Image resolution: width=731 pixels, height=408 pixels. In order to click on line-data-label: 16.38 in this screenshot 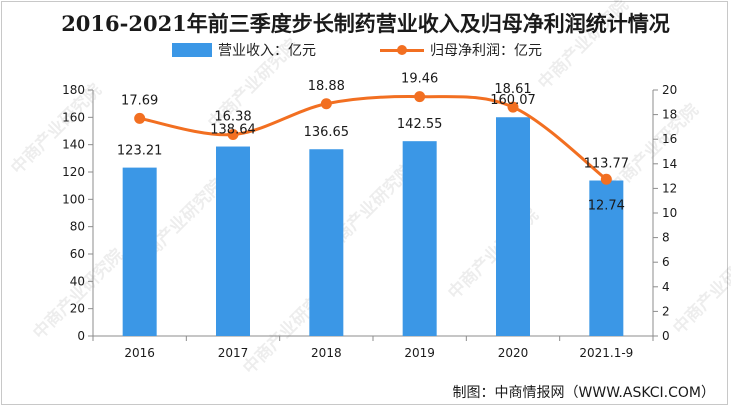, I will do `click(232, 117)`.